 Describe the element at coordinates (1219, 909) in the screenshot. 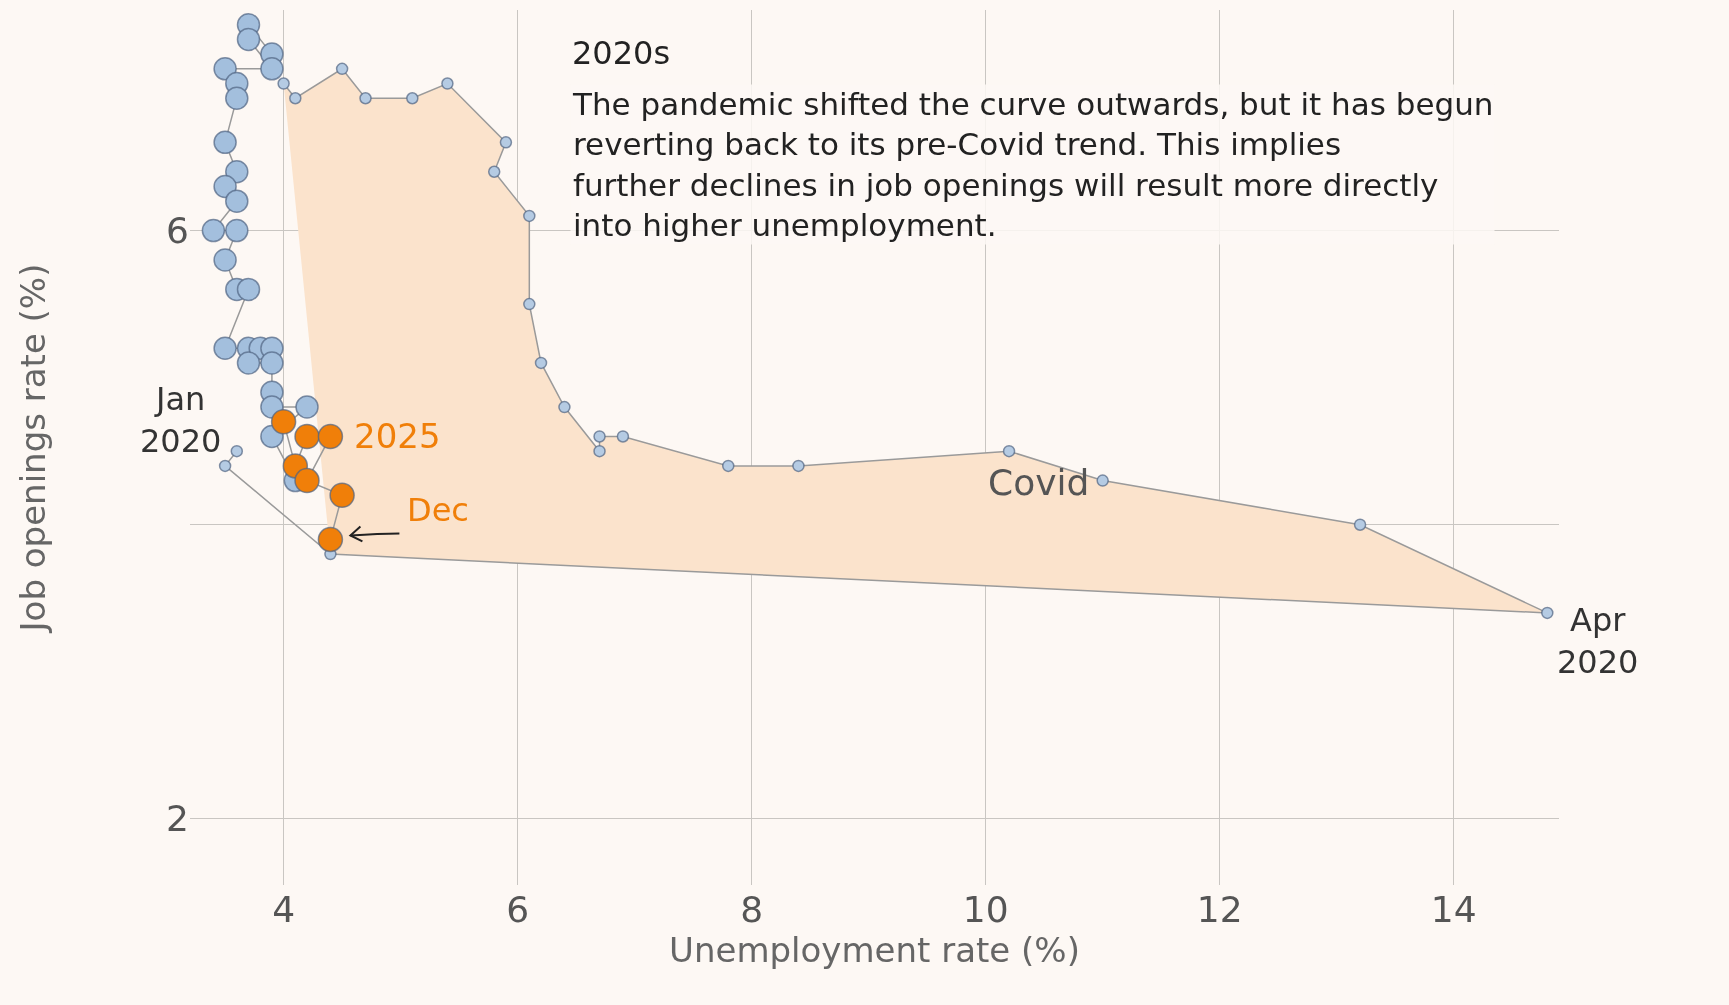

I see `x-tick-label: 12` at that location.